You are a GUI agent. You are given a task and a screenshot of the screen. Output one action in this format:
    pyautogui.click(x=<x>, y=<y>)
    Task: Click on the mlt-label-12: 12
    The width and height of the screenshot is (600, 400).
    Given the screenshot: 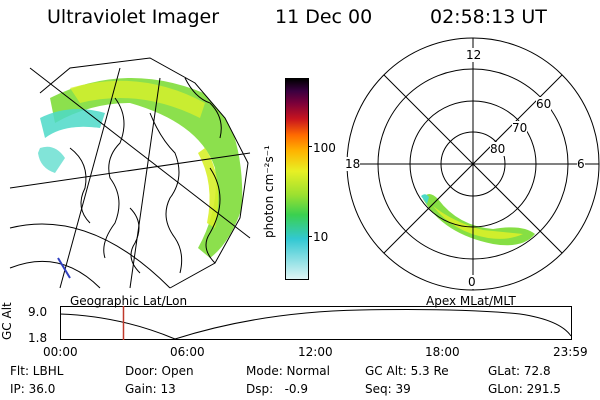 What is the action you would take?
    pyautogui.click(x=474, y=55)
    